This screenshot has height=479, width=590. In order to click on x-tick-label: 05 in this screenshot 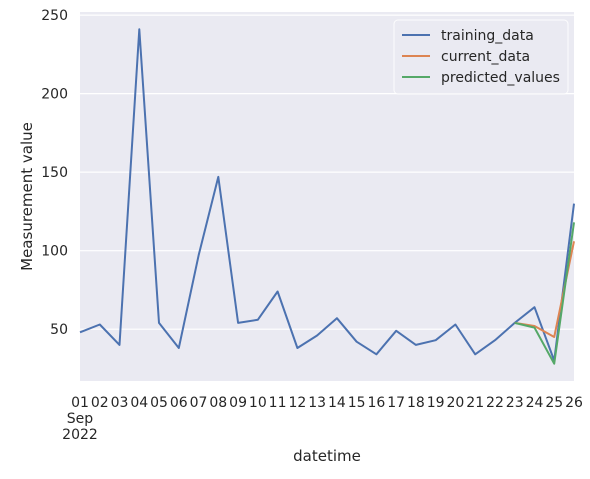, I will do `click(159, 403)`.